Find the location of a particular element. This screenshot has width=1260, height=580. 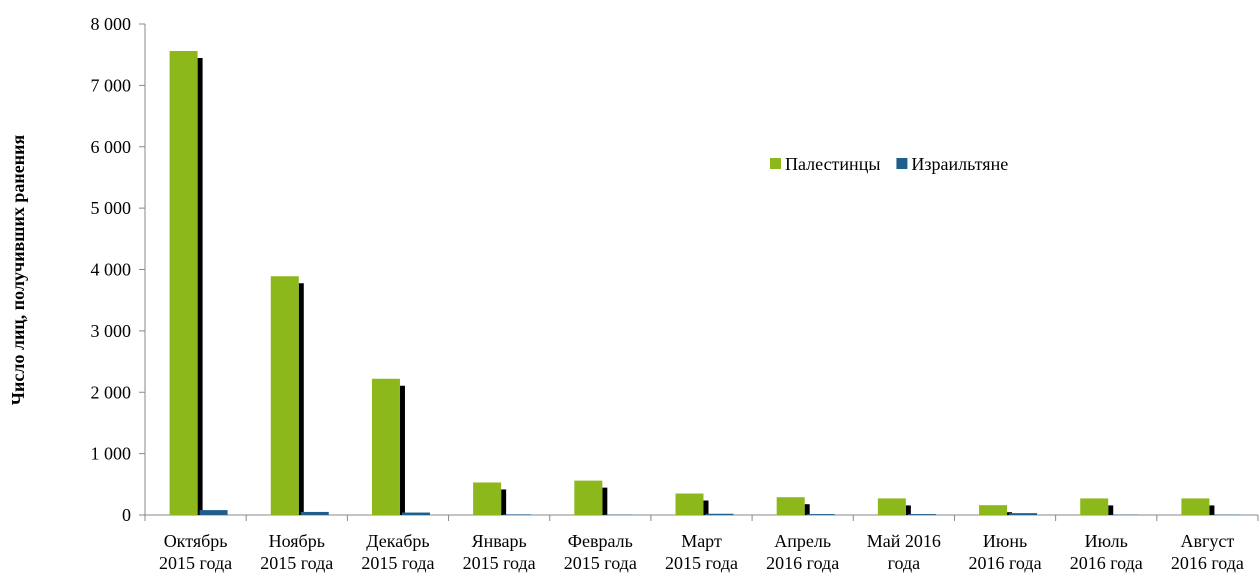

x-tick-label: Апрель 2016 года is located at coordinates (802, 552).